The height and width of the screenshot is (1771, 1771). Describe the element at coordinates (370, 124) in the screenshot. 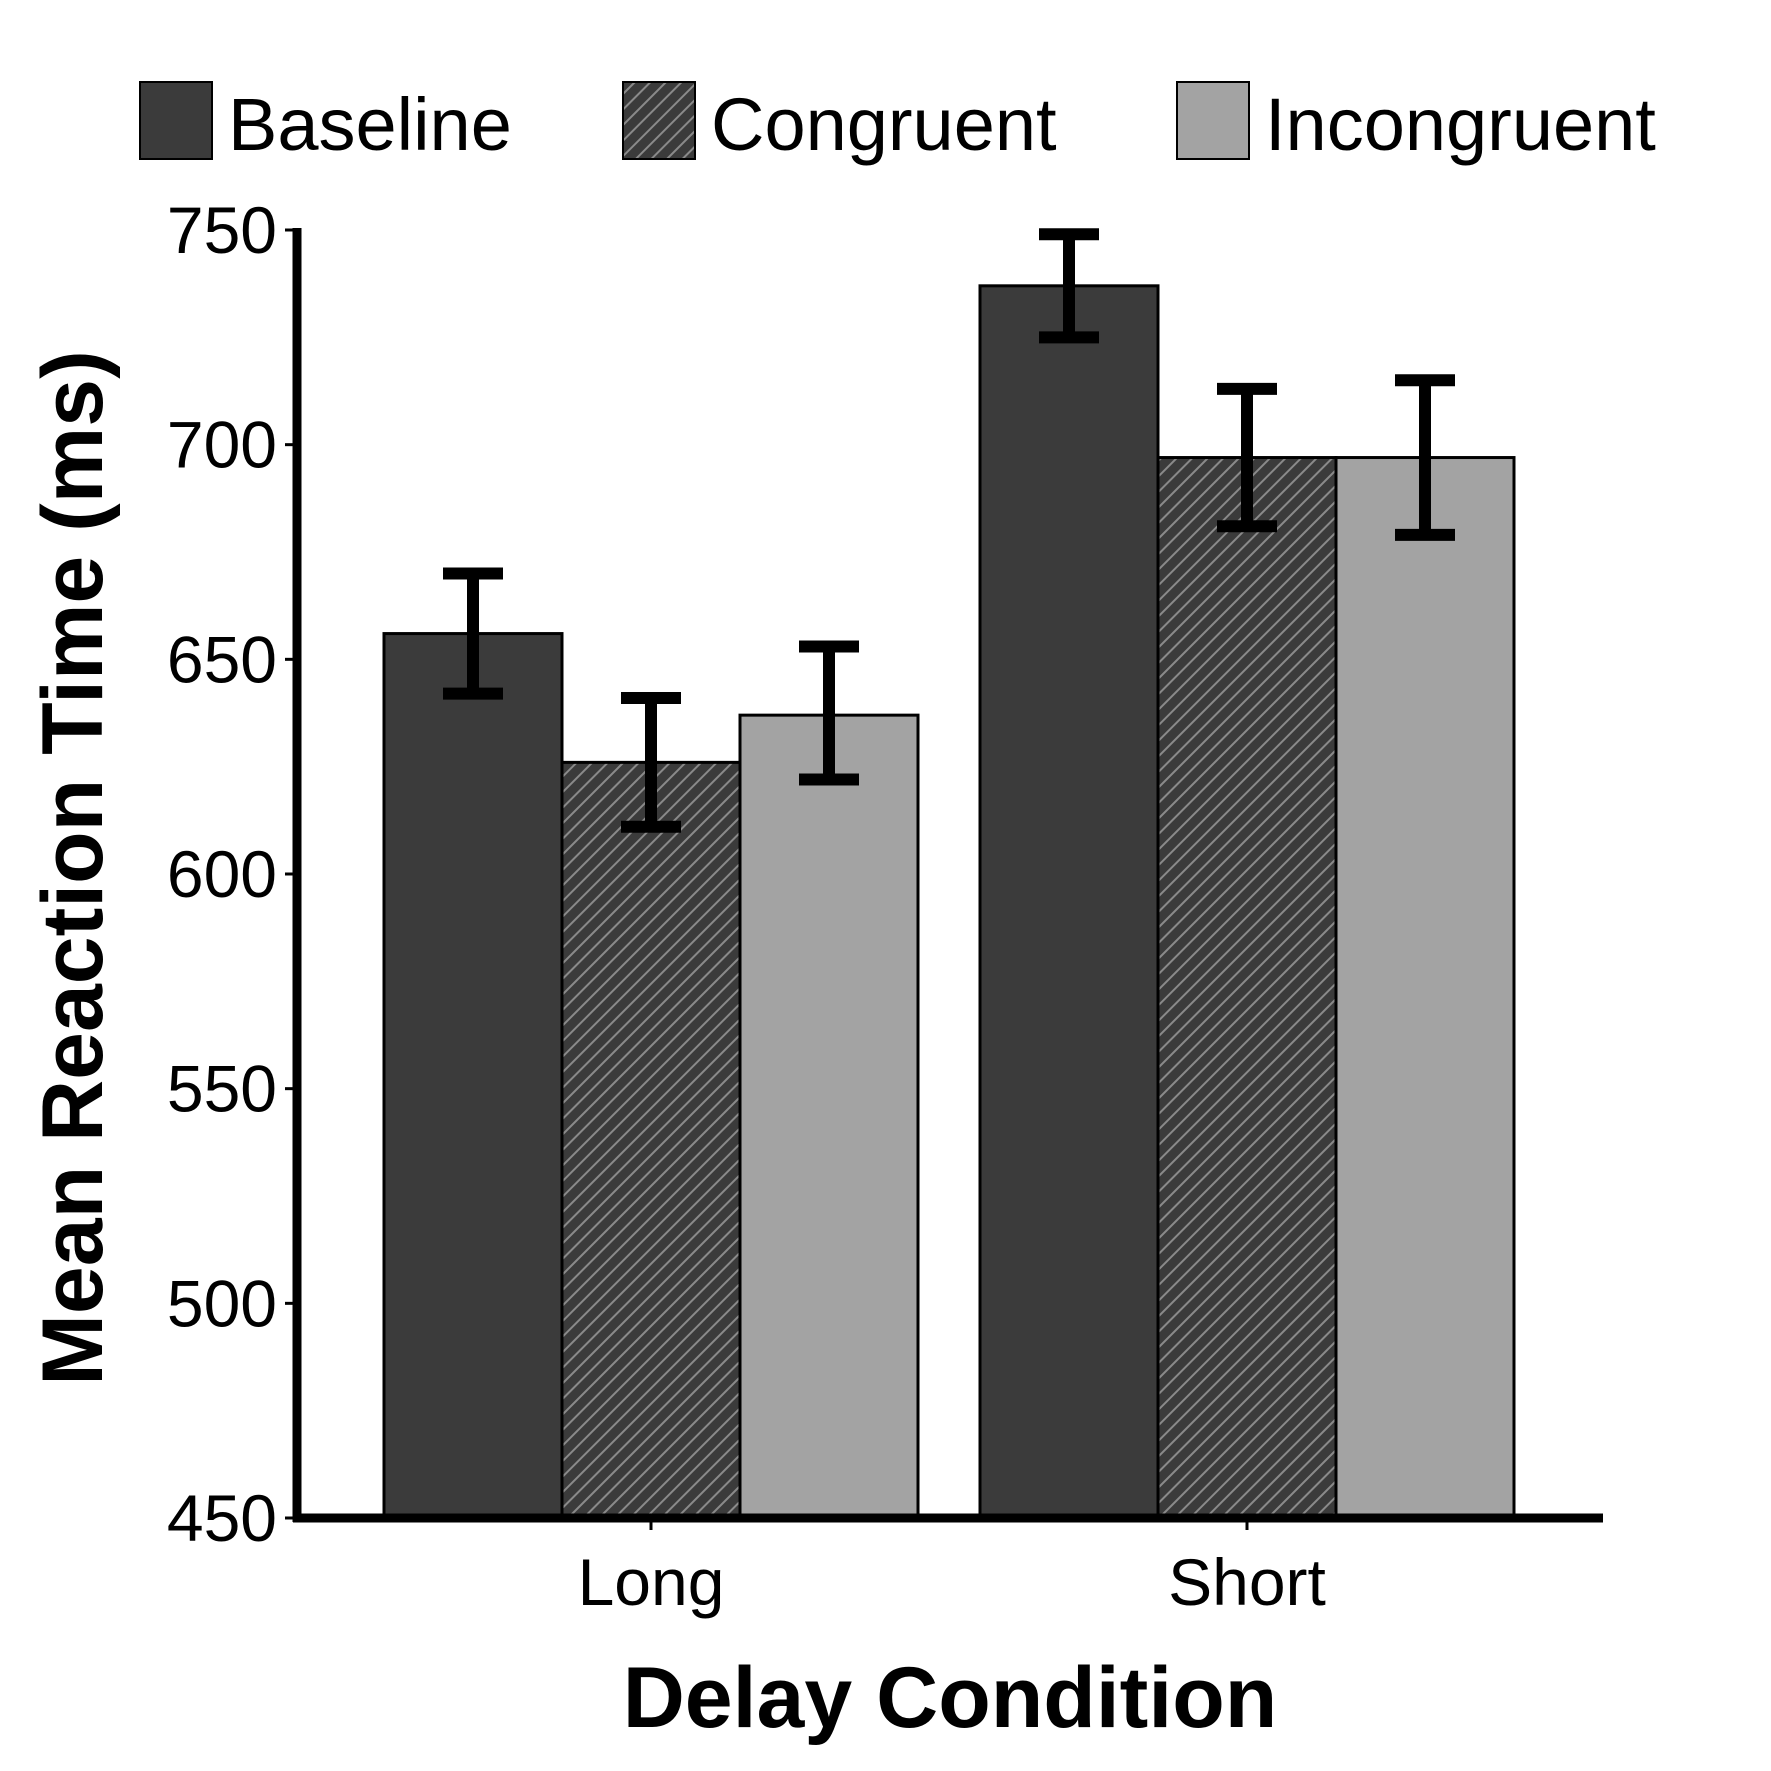

I see `legend-label: Baseline` at that location.